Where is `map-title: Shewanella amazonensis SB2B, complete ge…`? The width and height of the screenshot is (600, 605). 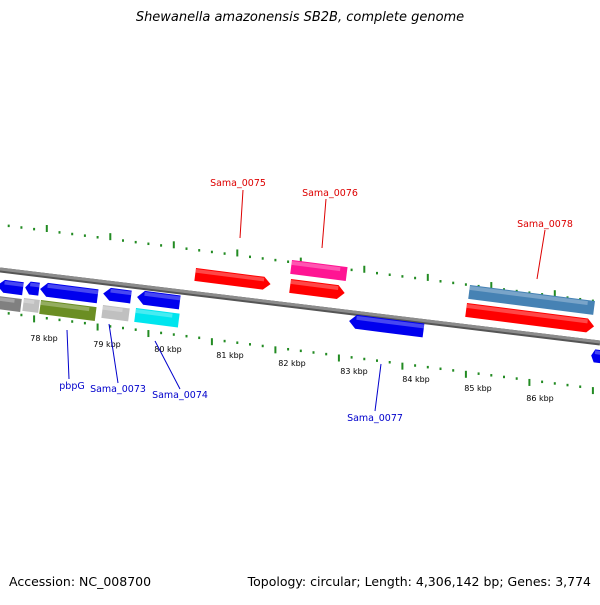
map-title: Shewanella amazonensis SB2B, complete ge… is located at coordinates (300, 17).